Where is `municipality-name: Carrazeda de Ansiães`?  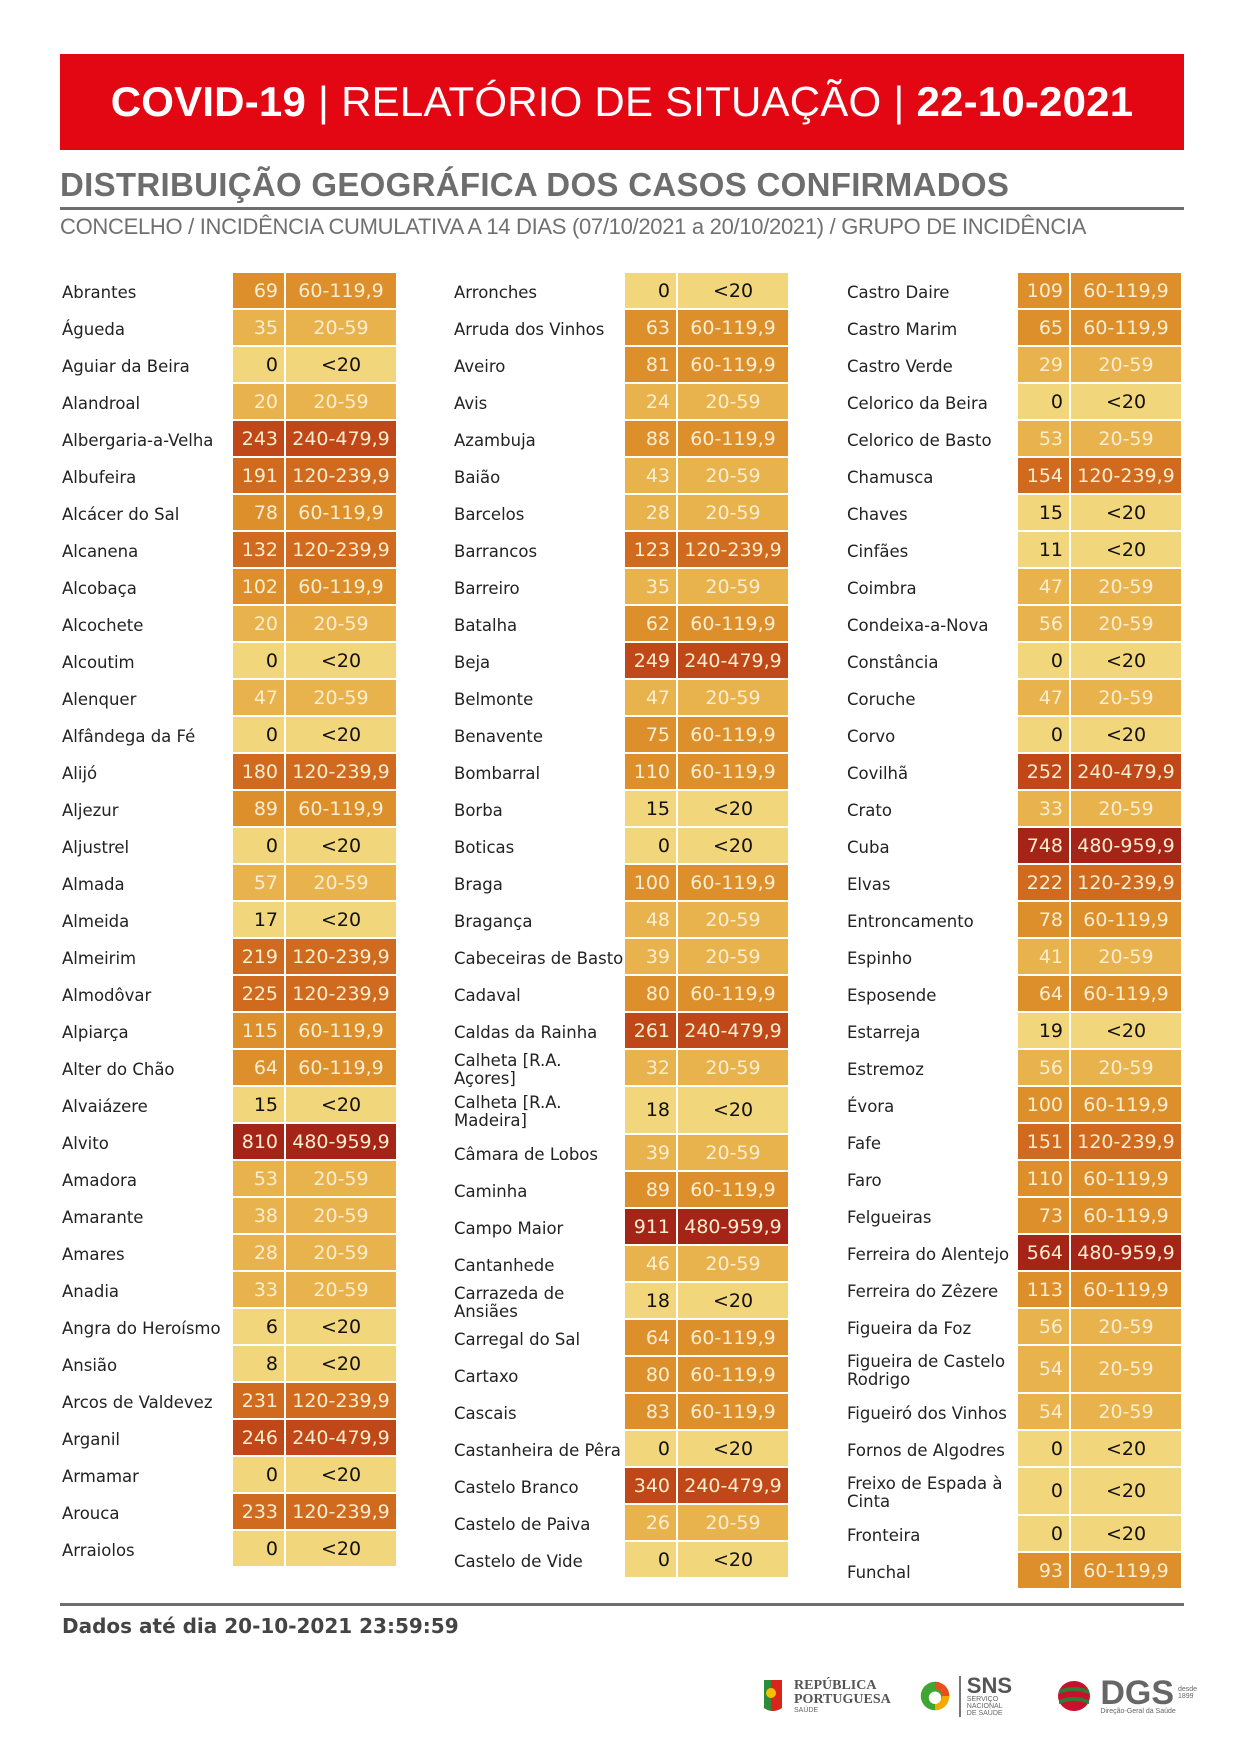
municipality-name: Carrazeda de Ansiães is located at coordinates (509, 1302).